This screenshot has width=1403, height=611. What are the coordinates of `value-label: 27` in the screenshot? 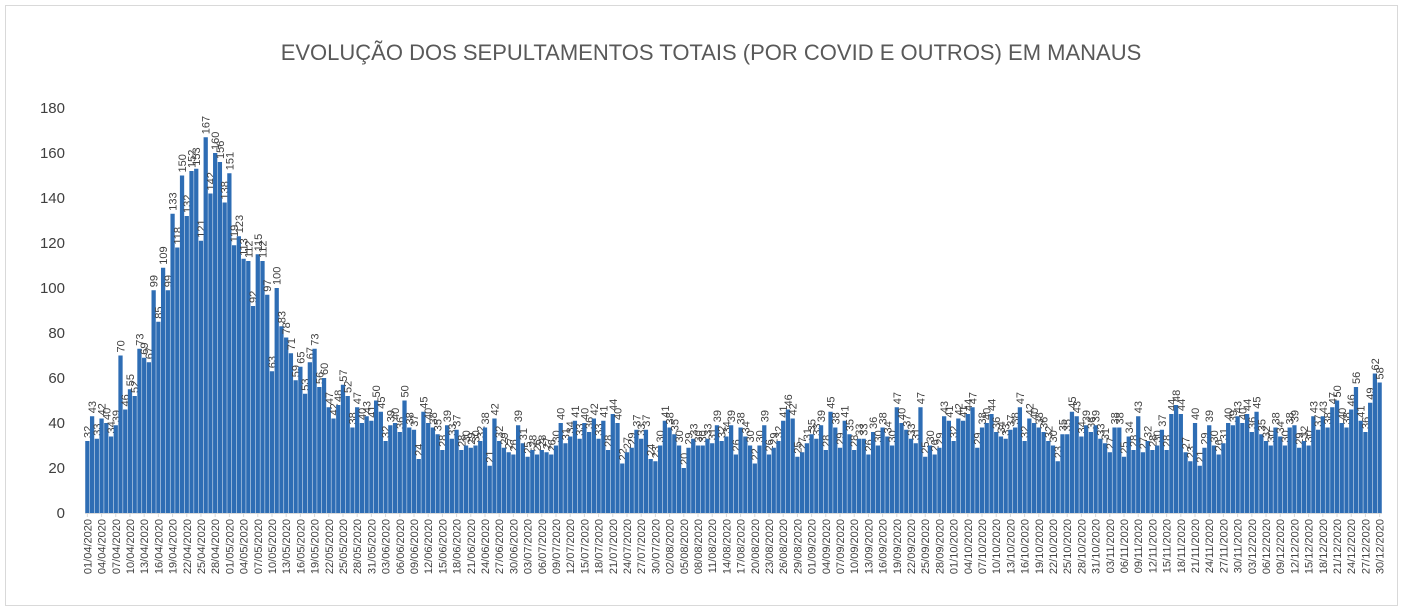 It's located at (628, 443).